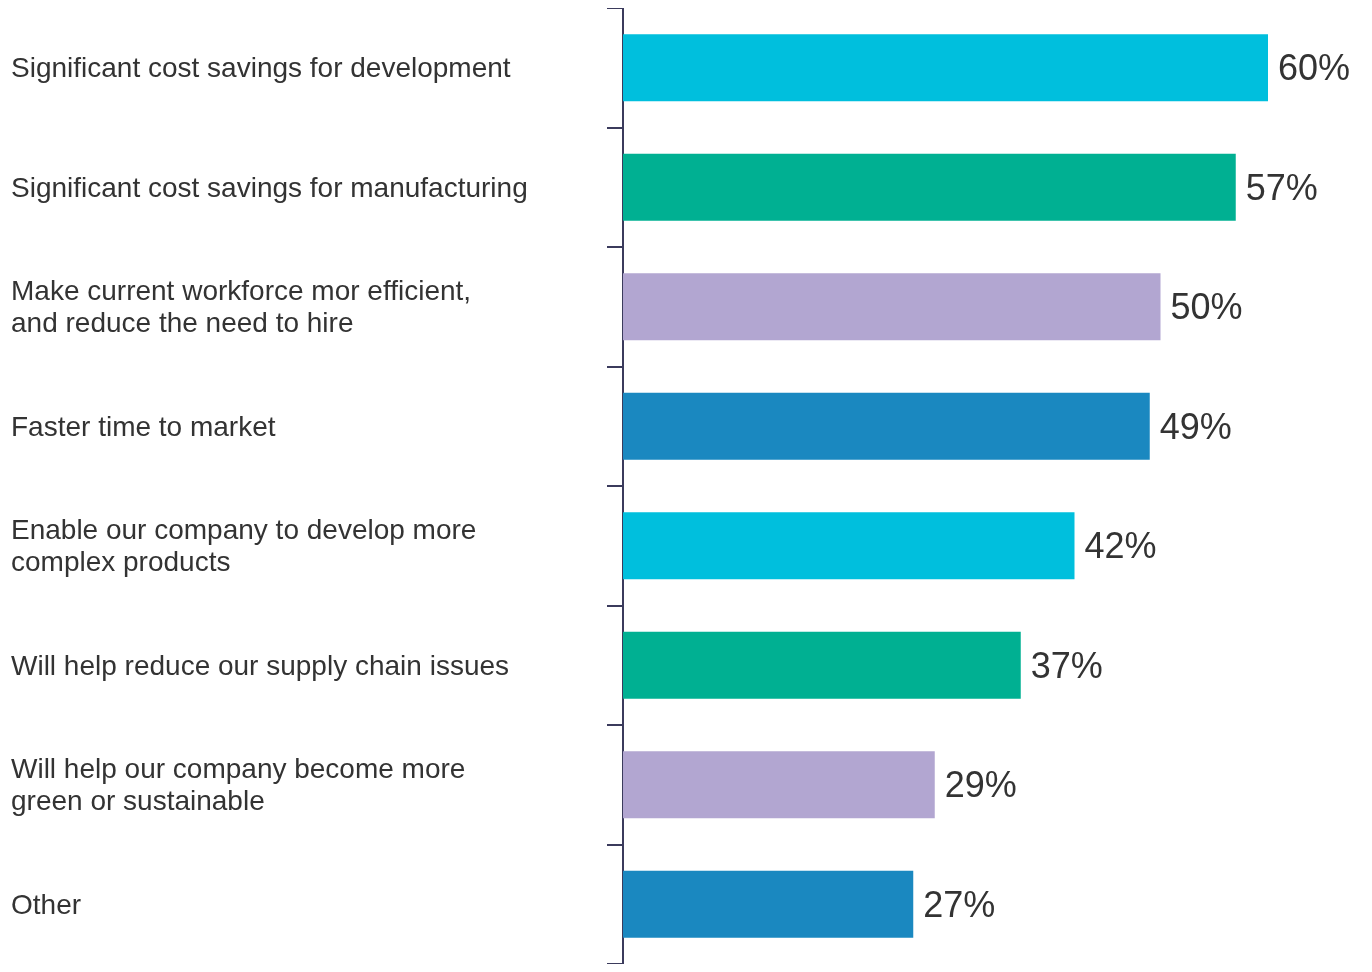 The height and width of the screenshot is (972, 1372). Describe the element at coordinates (269, 187) in the screenshot. I see `y-tick-label: Significant cost savings for manufacturing` at that location.